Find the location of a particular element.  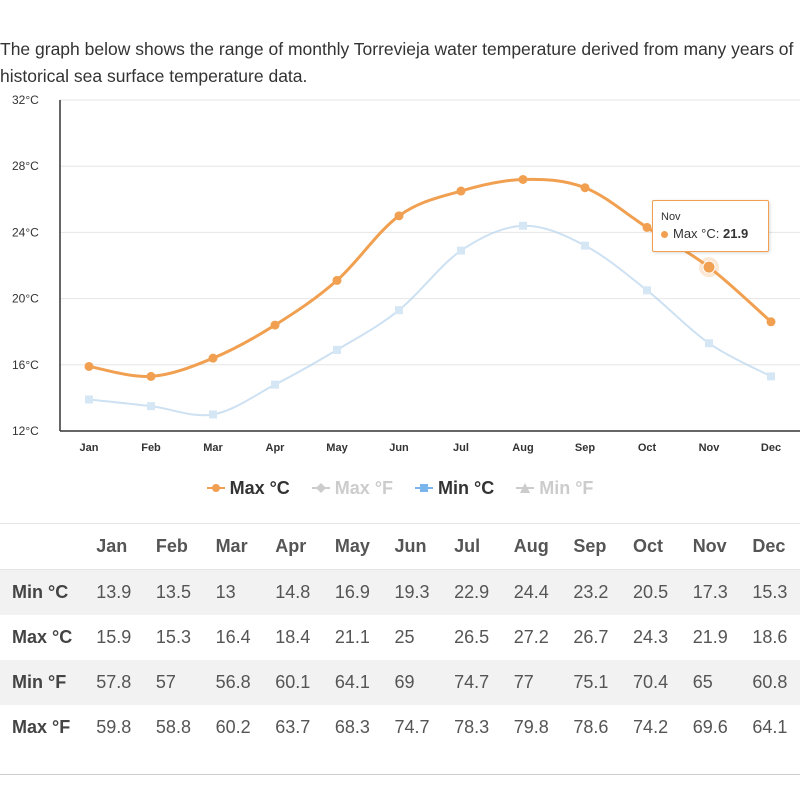

legend-item: Min °C is located at coordinates (454, 488).